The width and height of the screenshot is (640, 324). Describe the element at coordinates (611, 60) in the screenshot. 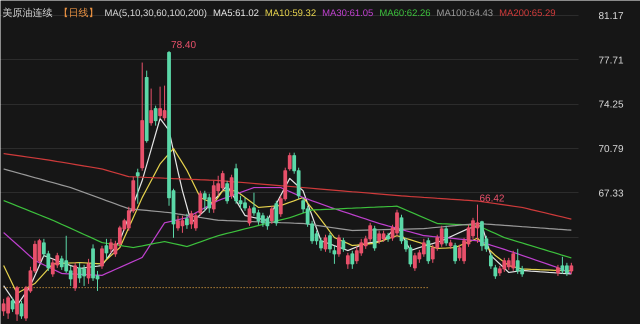

I see `y-tick-label: 77.71` at that location.